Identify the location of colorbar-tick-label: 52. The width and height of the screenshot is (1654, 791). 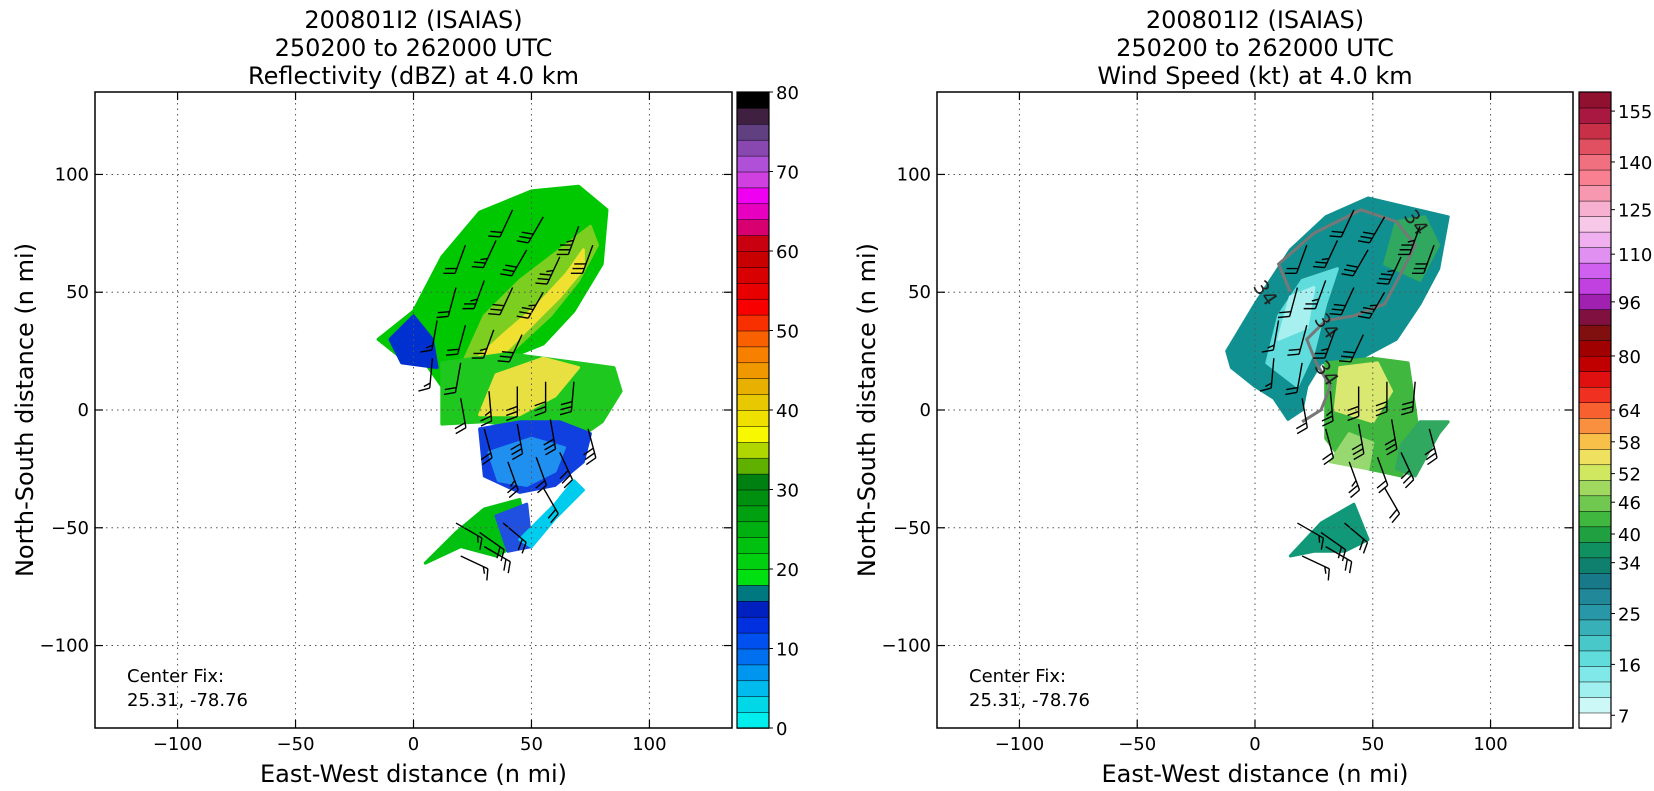
(1629, 475).